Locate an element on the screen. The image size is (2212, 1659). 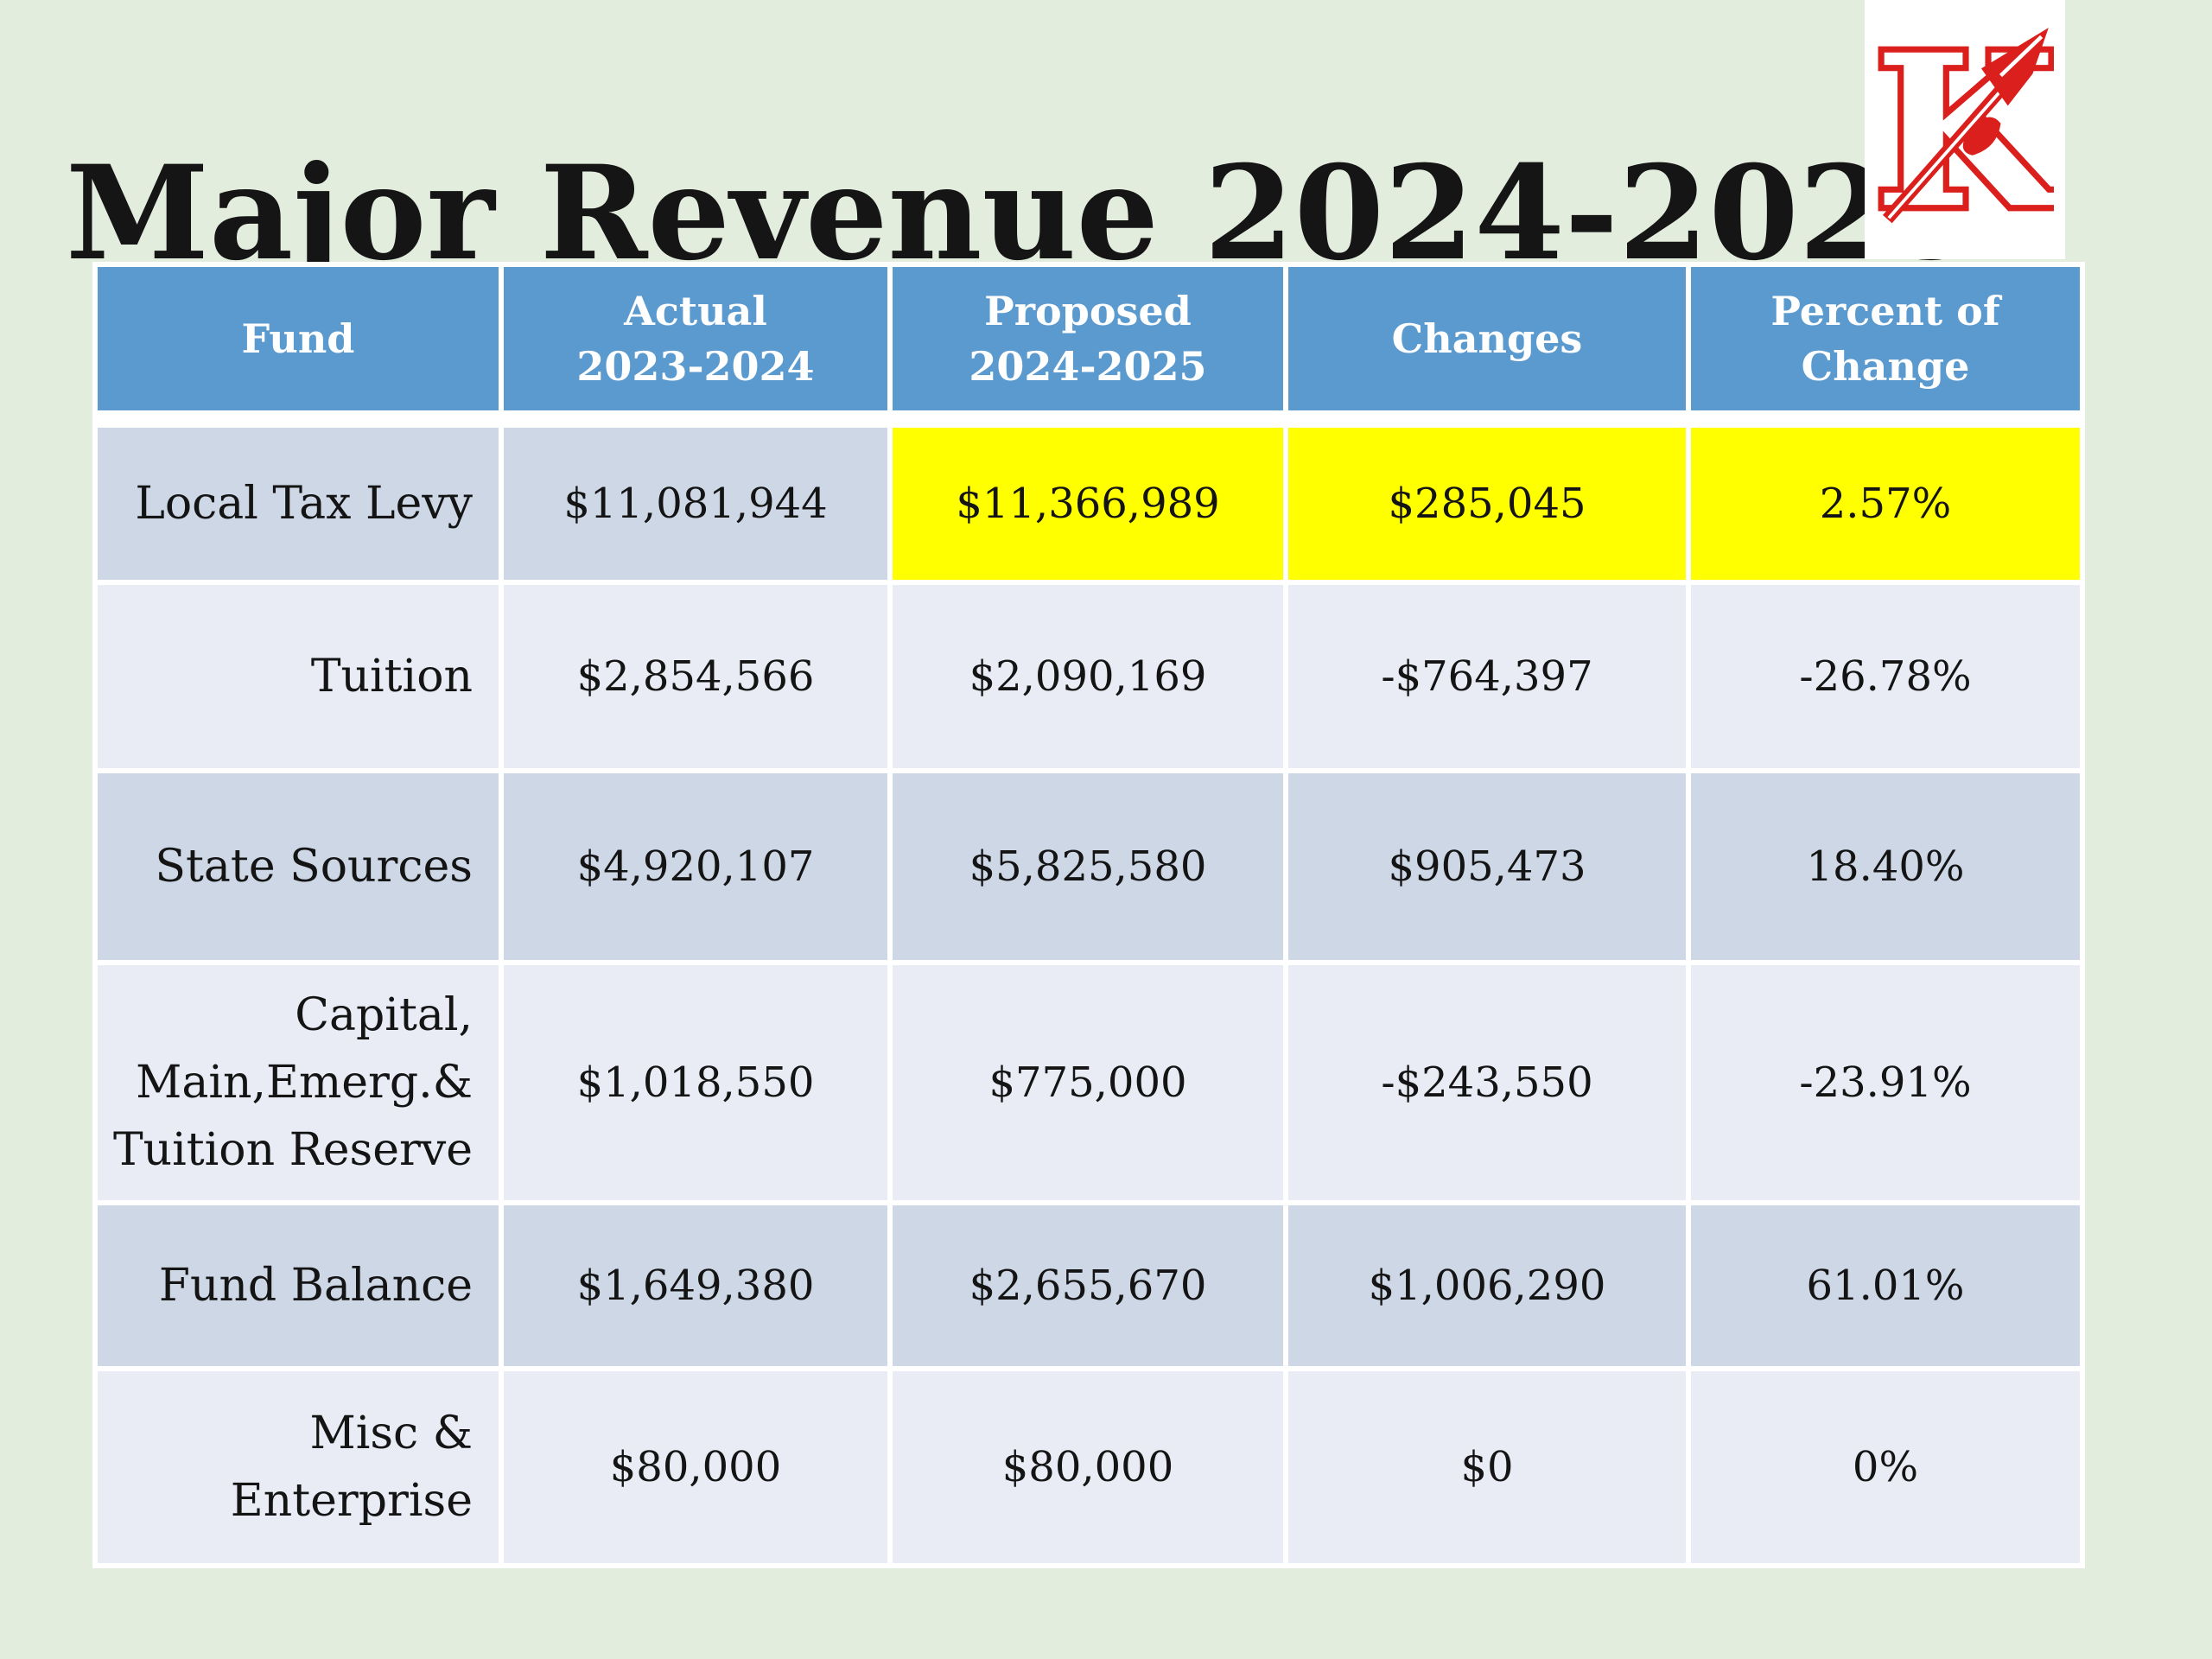
school-logo: K is located at coordinates (1965, 129).